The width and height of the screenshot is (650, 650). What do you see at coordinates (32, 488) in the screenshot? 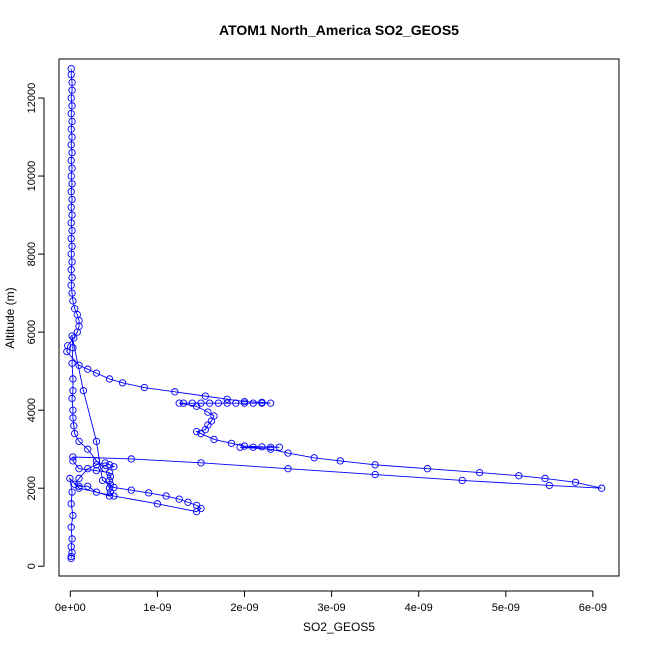
I see `y-tick-label: 2000` at bounding box center [32, 488].